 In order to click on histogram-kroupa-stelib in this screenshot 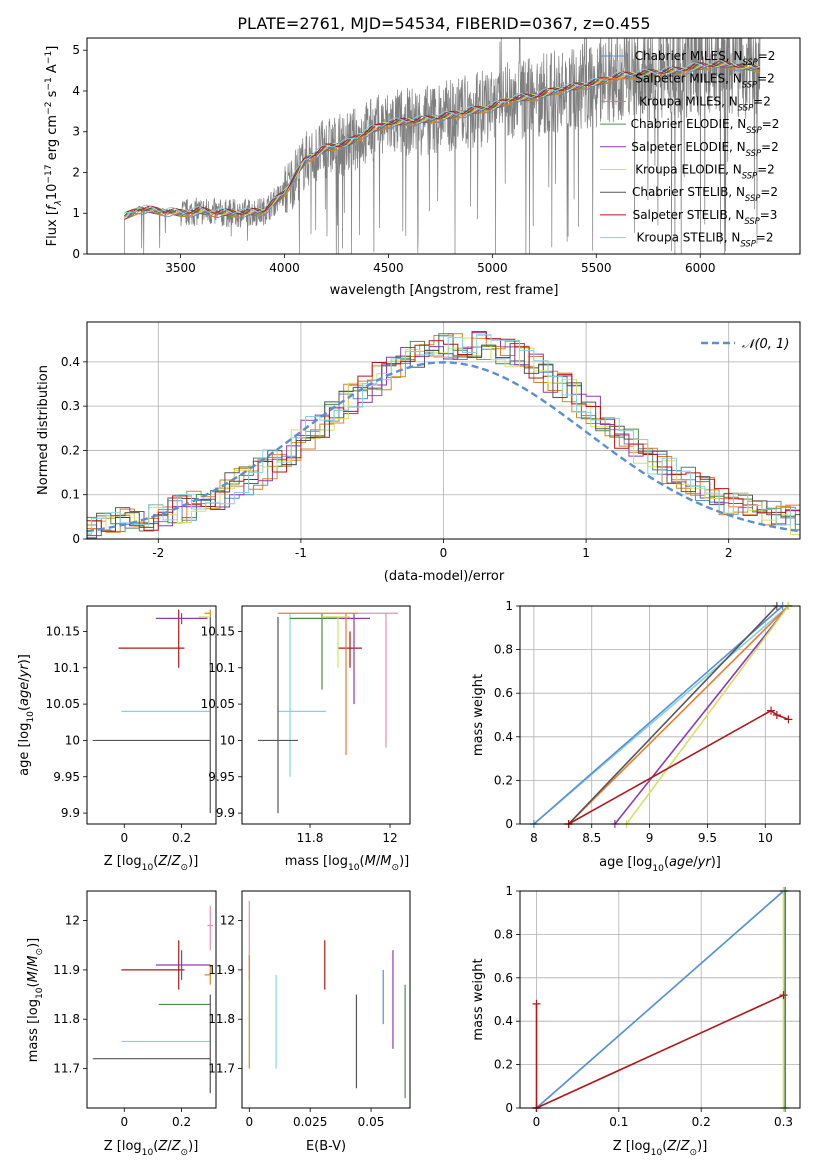, I will do `click(443, 434)`.